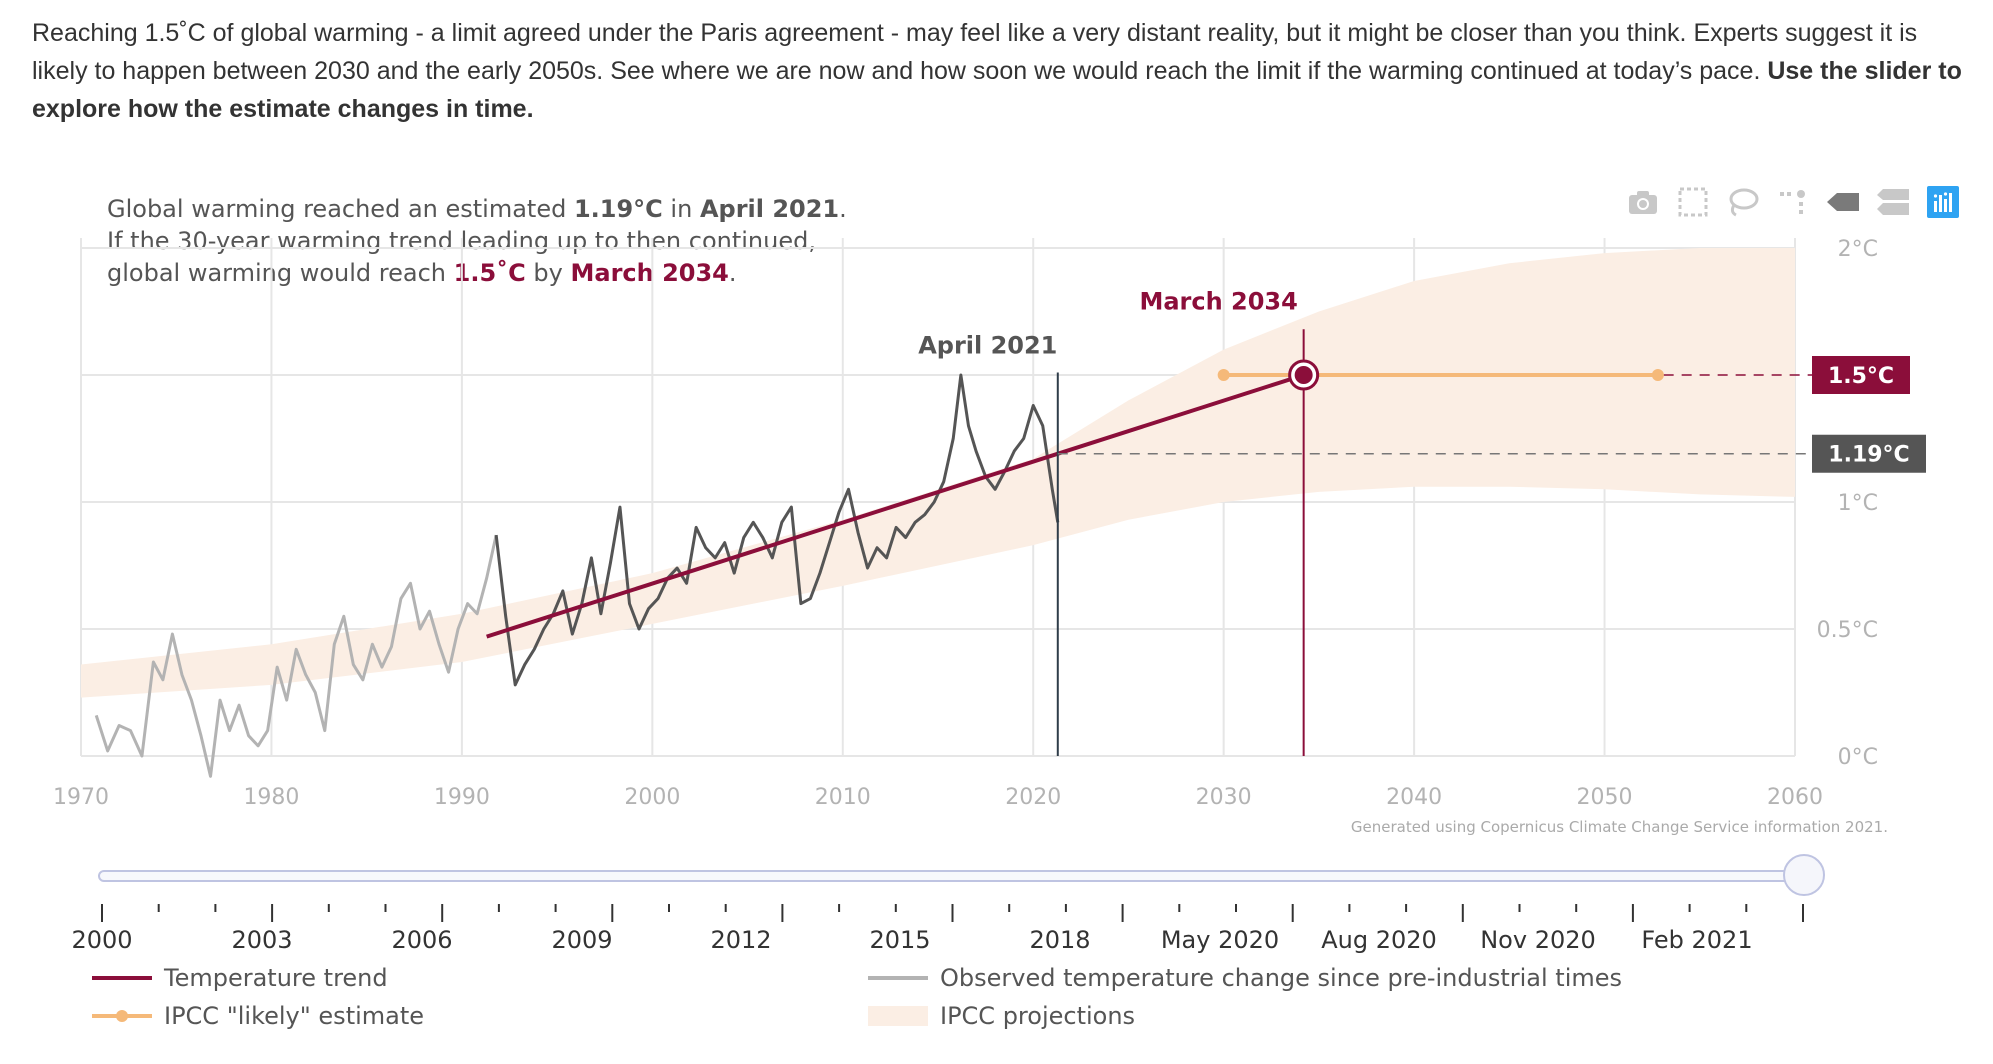 Image resolution: width=1993 pixels, height=1064 pixels. What do you see at coordinates (1795, 797) in the screenshot?
I see `x-tick-label: 2060` at bounding box center [1795, 797].